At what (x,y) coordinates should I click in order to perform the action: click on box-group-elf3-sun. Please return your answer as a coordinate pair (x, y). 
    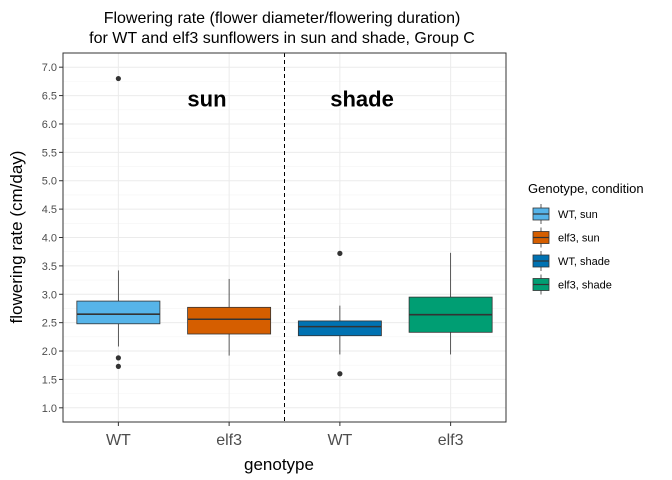
    Looking at the image, I should click on (229, 317).